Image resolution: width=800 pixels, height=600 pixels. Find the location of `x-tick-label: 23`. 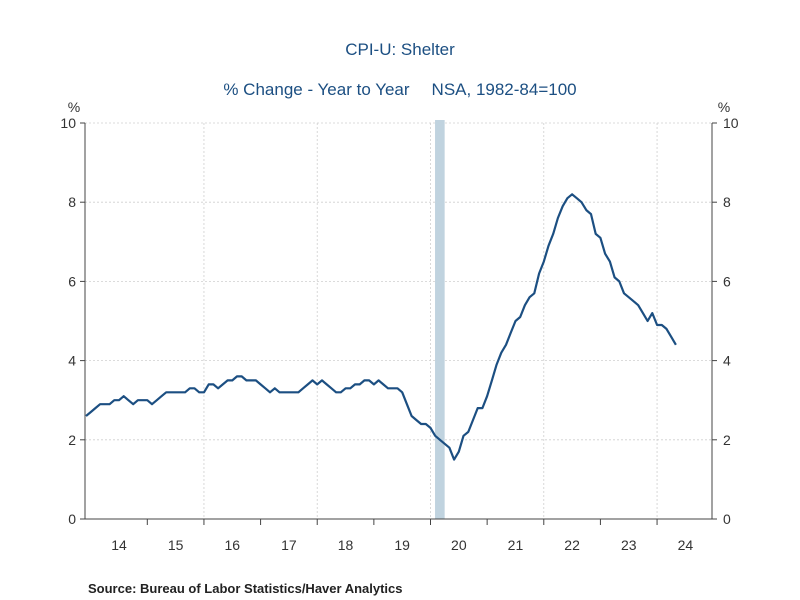

x-tick-label: 23 is located at coordinates (629, 545).